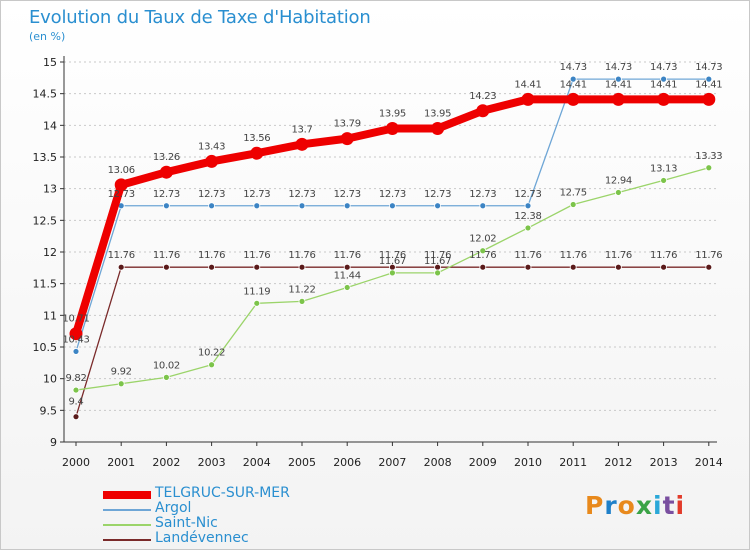 This screenshot has height=551, width=750. What do you see at coordinates (50, 379) in the screenshot?
I see `y-tick-label: 10` at bounding box center [50, 379].